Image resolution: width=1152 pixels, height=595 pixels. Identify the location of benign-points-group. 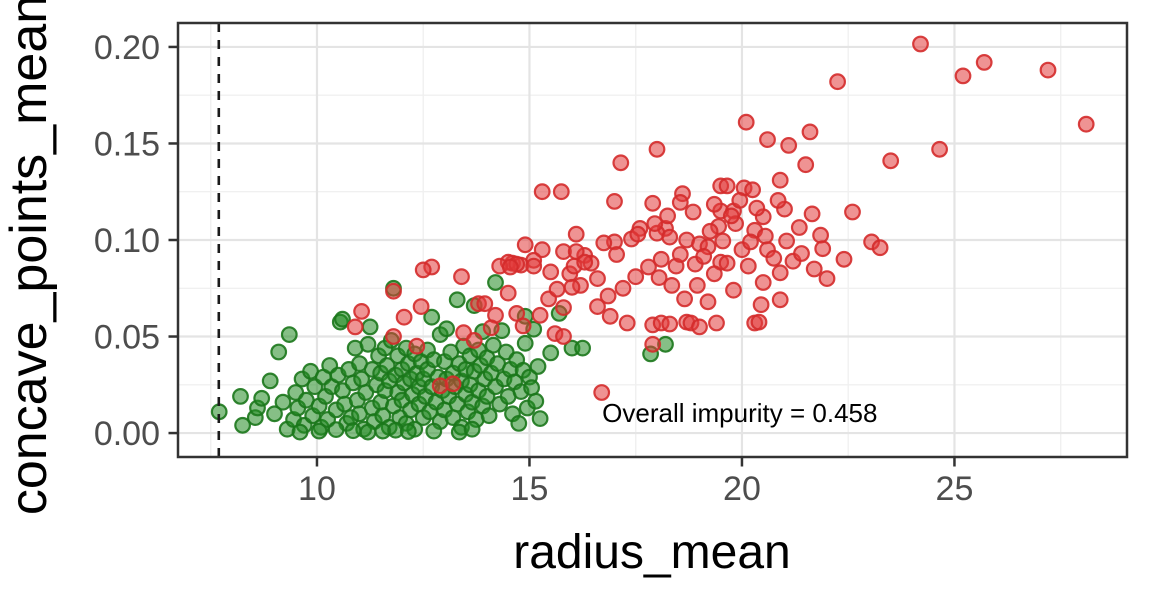
(442, 357).